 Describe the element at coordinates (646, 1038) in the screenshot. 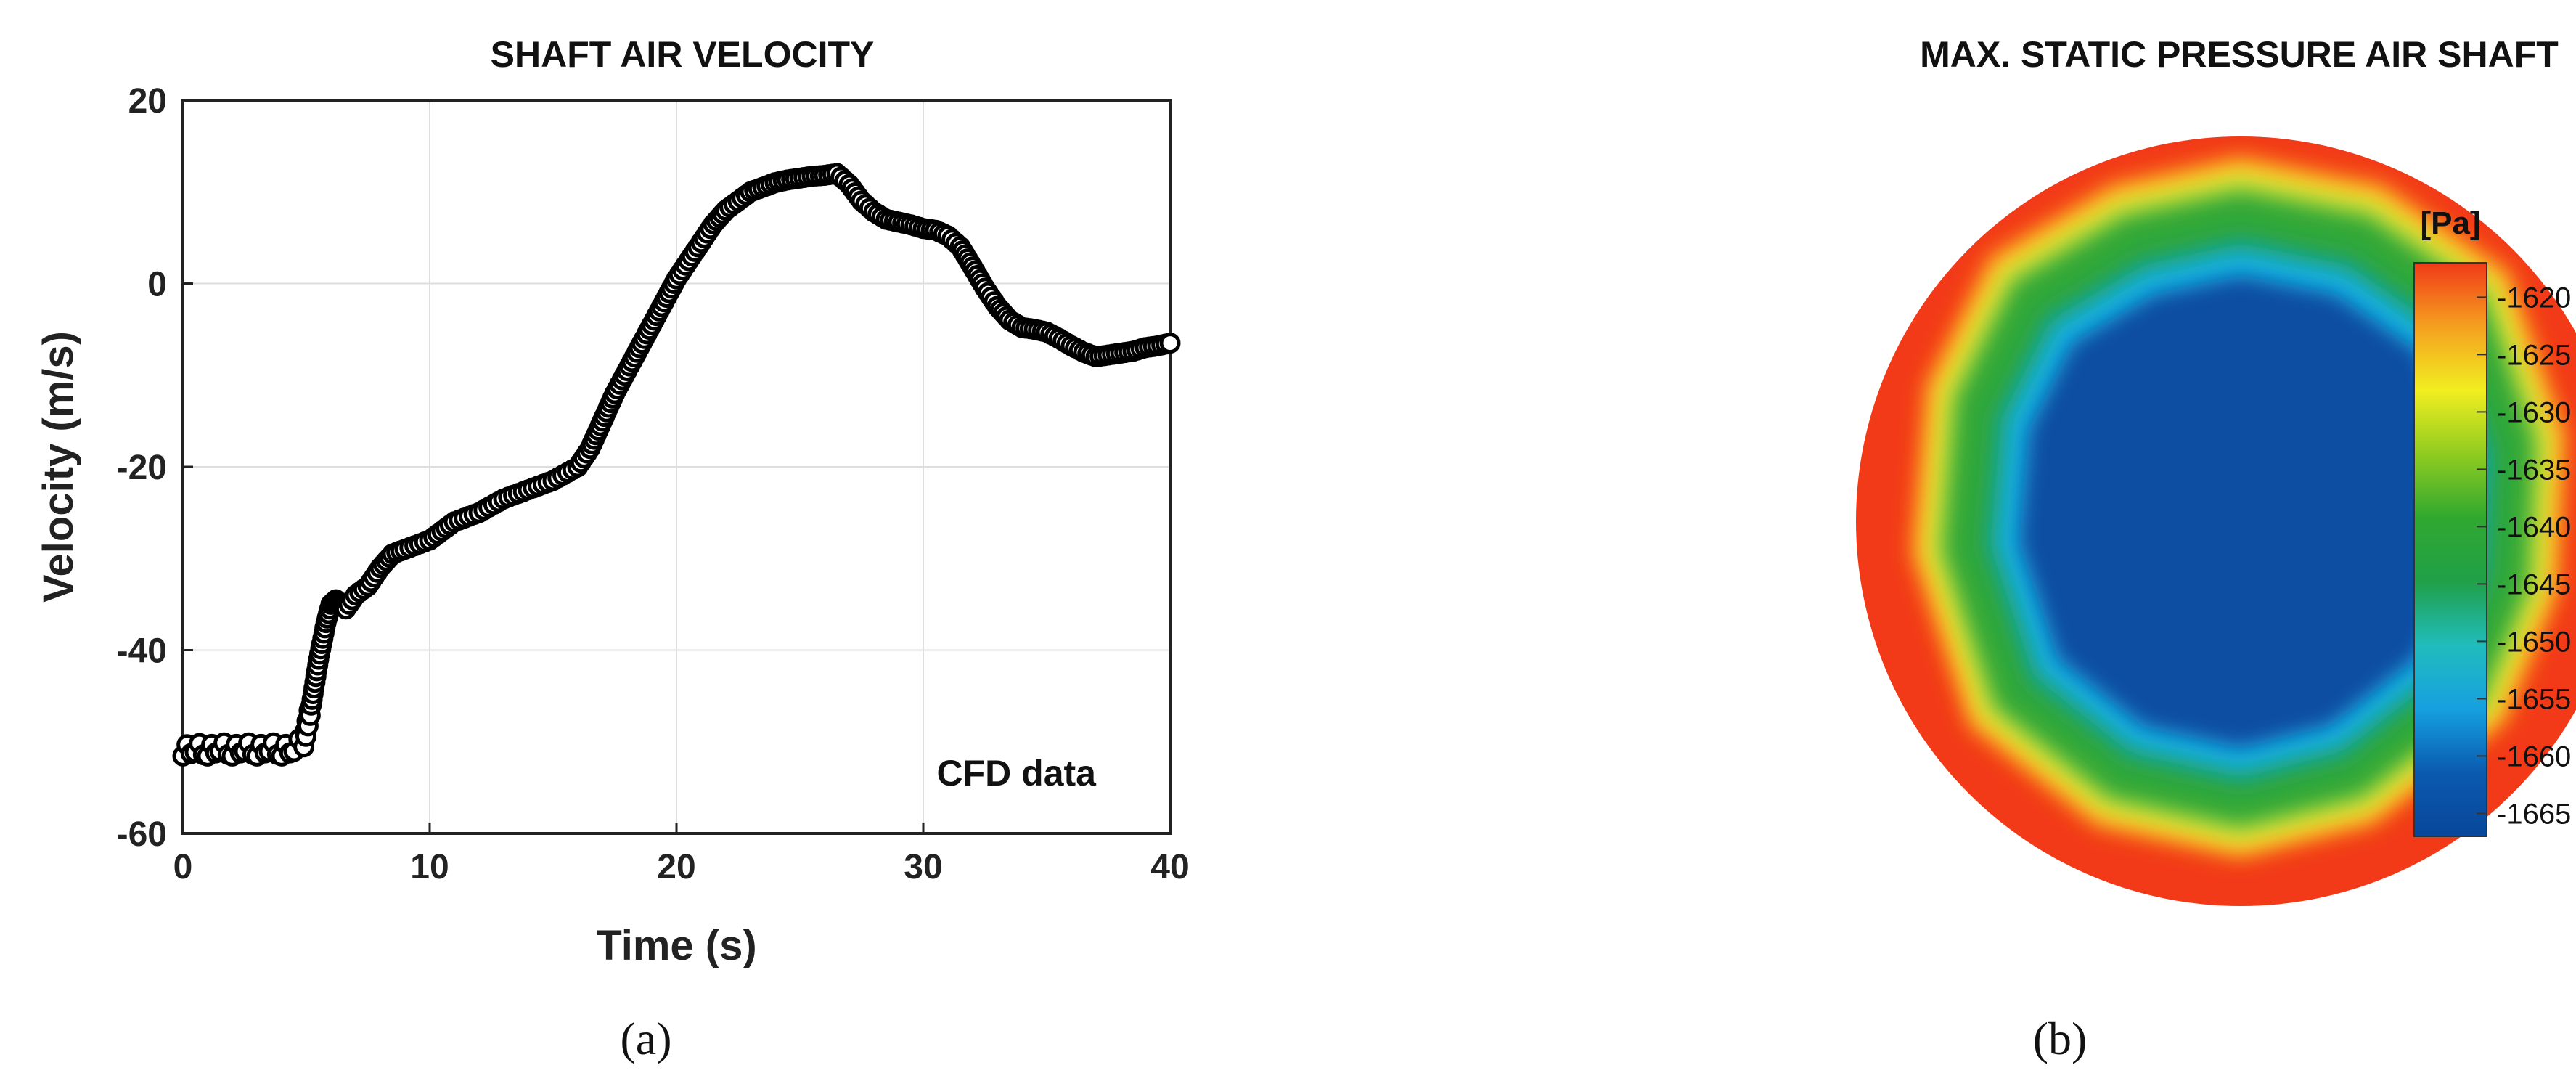

I see `caption-a: (a)` at that location.